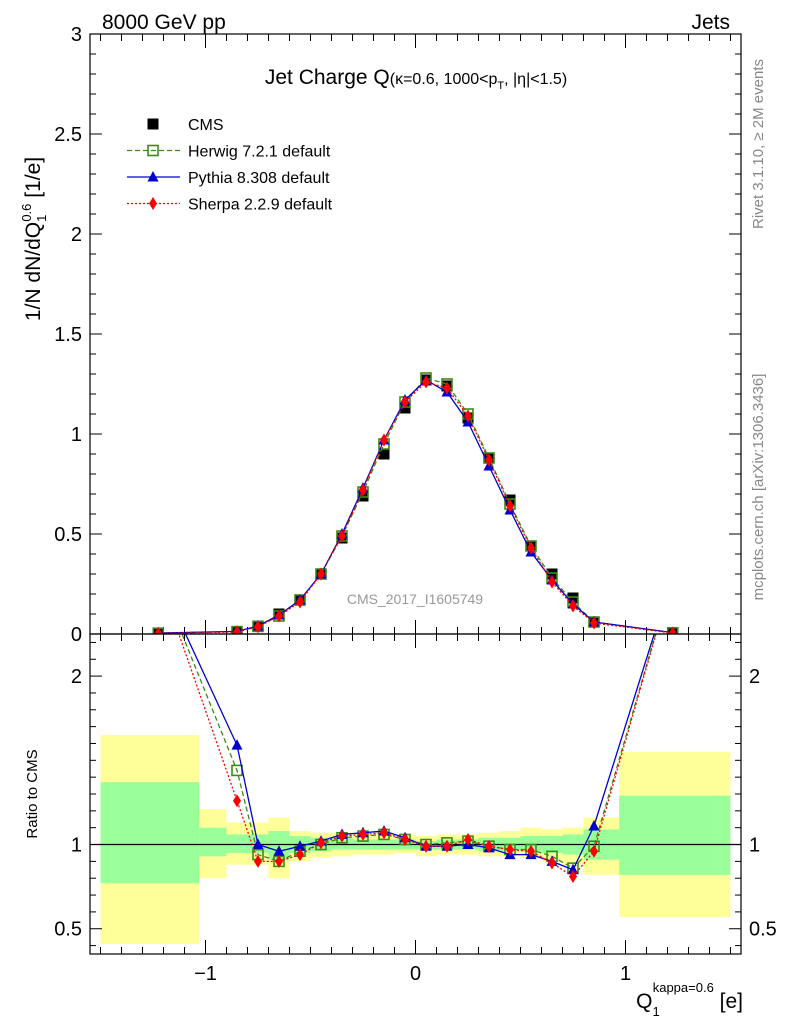 This screenshot has height=1024, width=786. What do you see at coordinates (259, 152) in the screenshot?
I see `legend-label: Herwig 7.2.1 default` at bounding box center [259, 152].